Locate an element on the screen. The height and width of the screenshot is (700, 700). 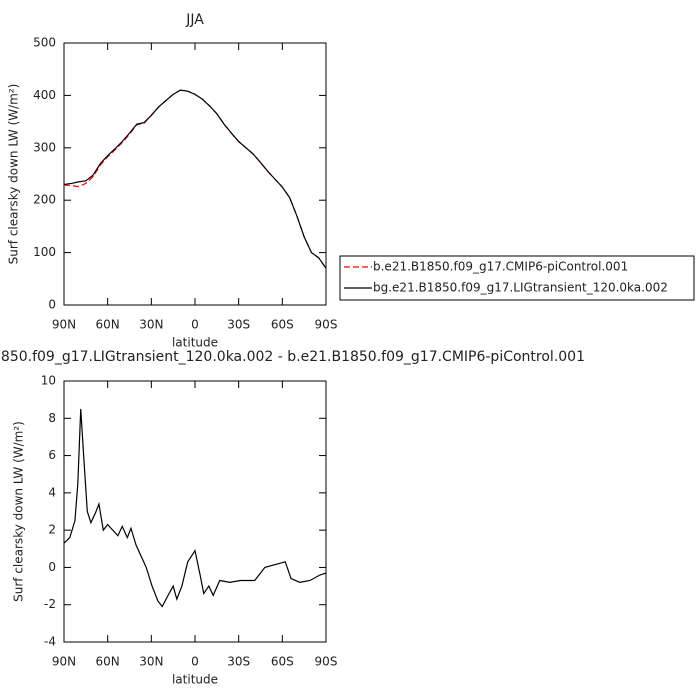
y-tick-label: 6 is located at coordinates (52, 455).